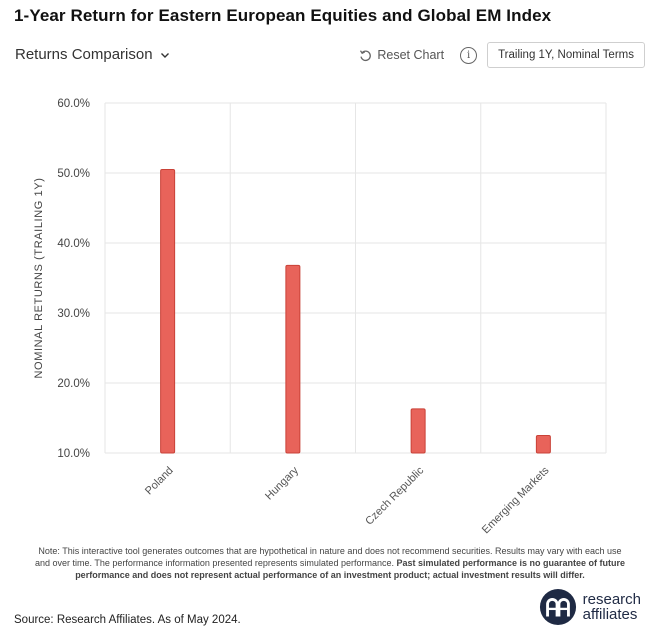 Image resolution: width=651 pixels, height=633 pixels. What do you see at coordinates (73, 244) in the screenshot?
I see `y-tick-label: 40.0%` at bounding box center [73, 244].